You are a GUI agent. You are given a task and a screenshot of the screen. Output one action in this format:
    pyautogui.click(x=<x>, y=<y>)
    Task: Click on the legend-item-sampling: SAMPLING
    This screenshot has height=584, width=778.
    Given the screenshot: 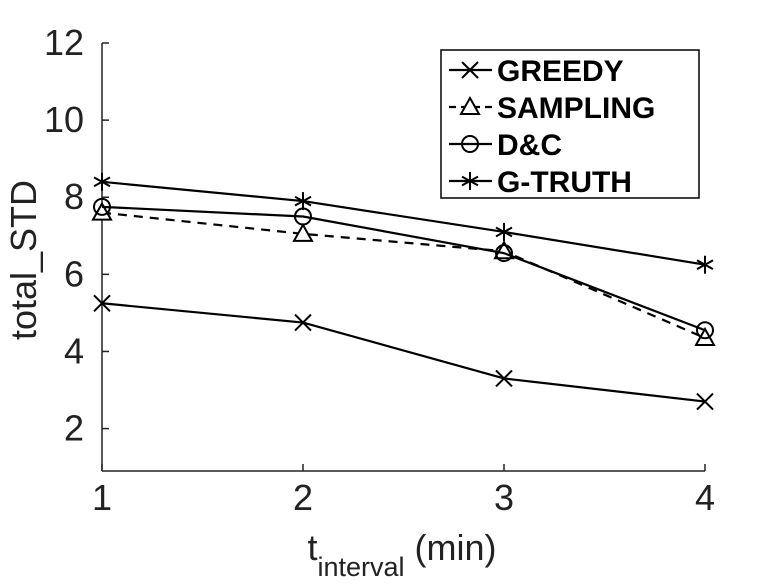 What is the action you would take?
    pyautogui.click(x=552, y=108)
    